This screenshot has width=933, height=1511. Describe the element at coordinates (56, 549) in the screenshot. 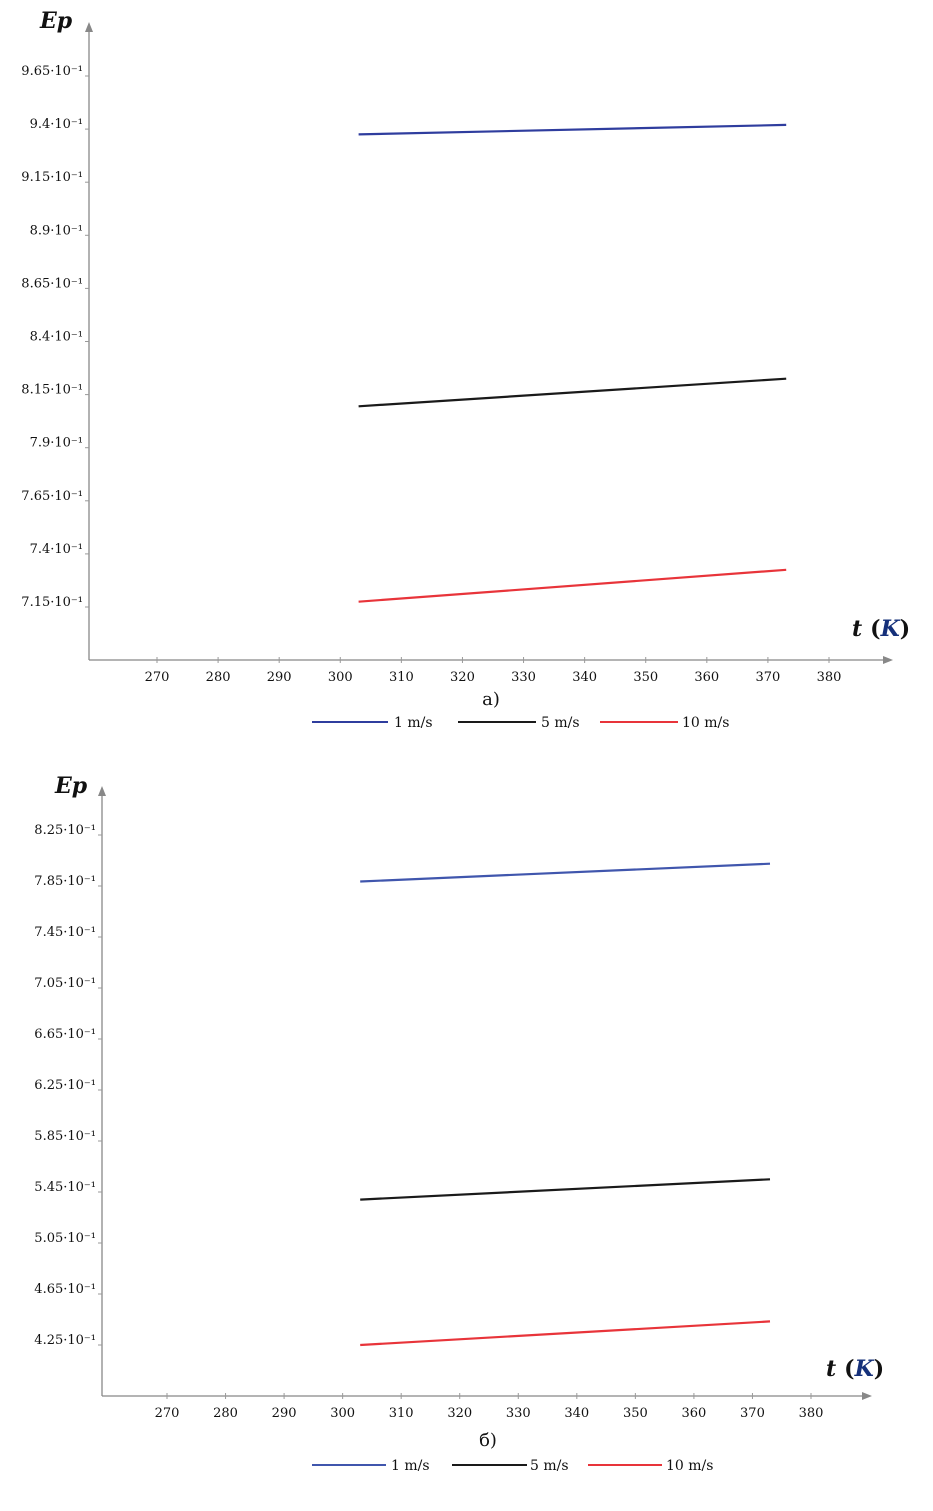

I see `y-tick-label: 7.4·10⁻¹` at that location.